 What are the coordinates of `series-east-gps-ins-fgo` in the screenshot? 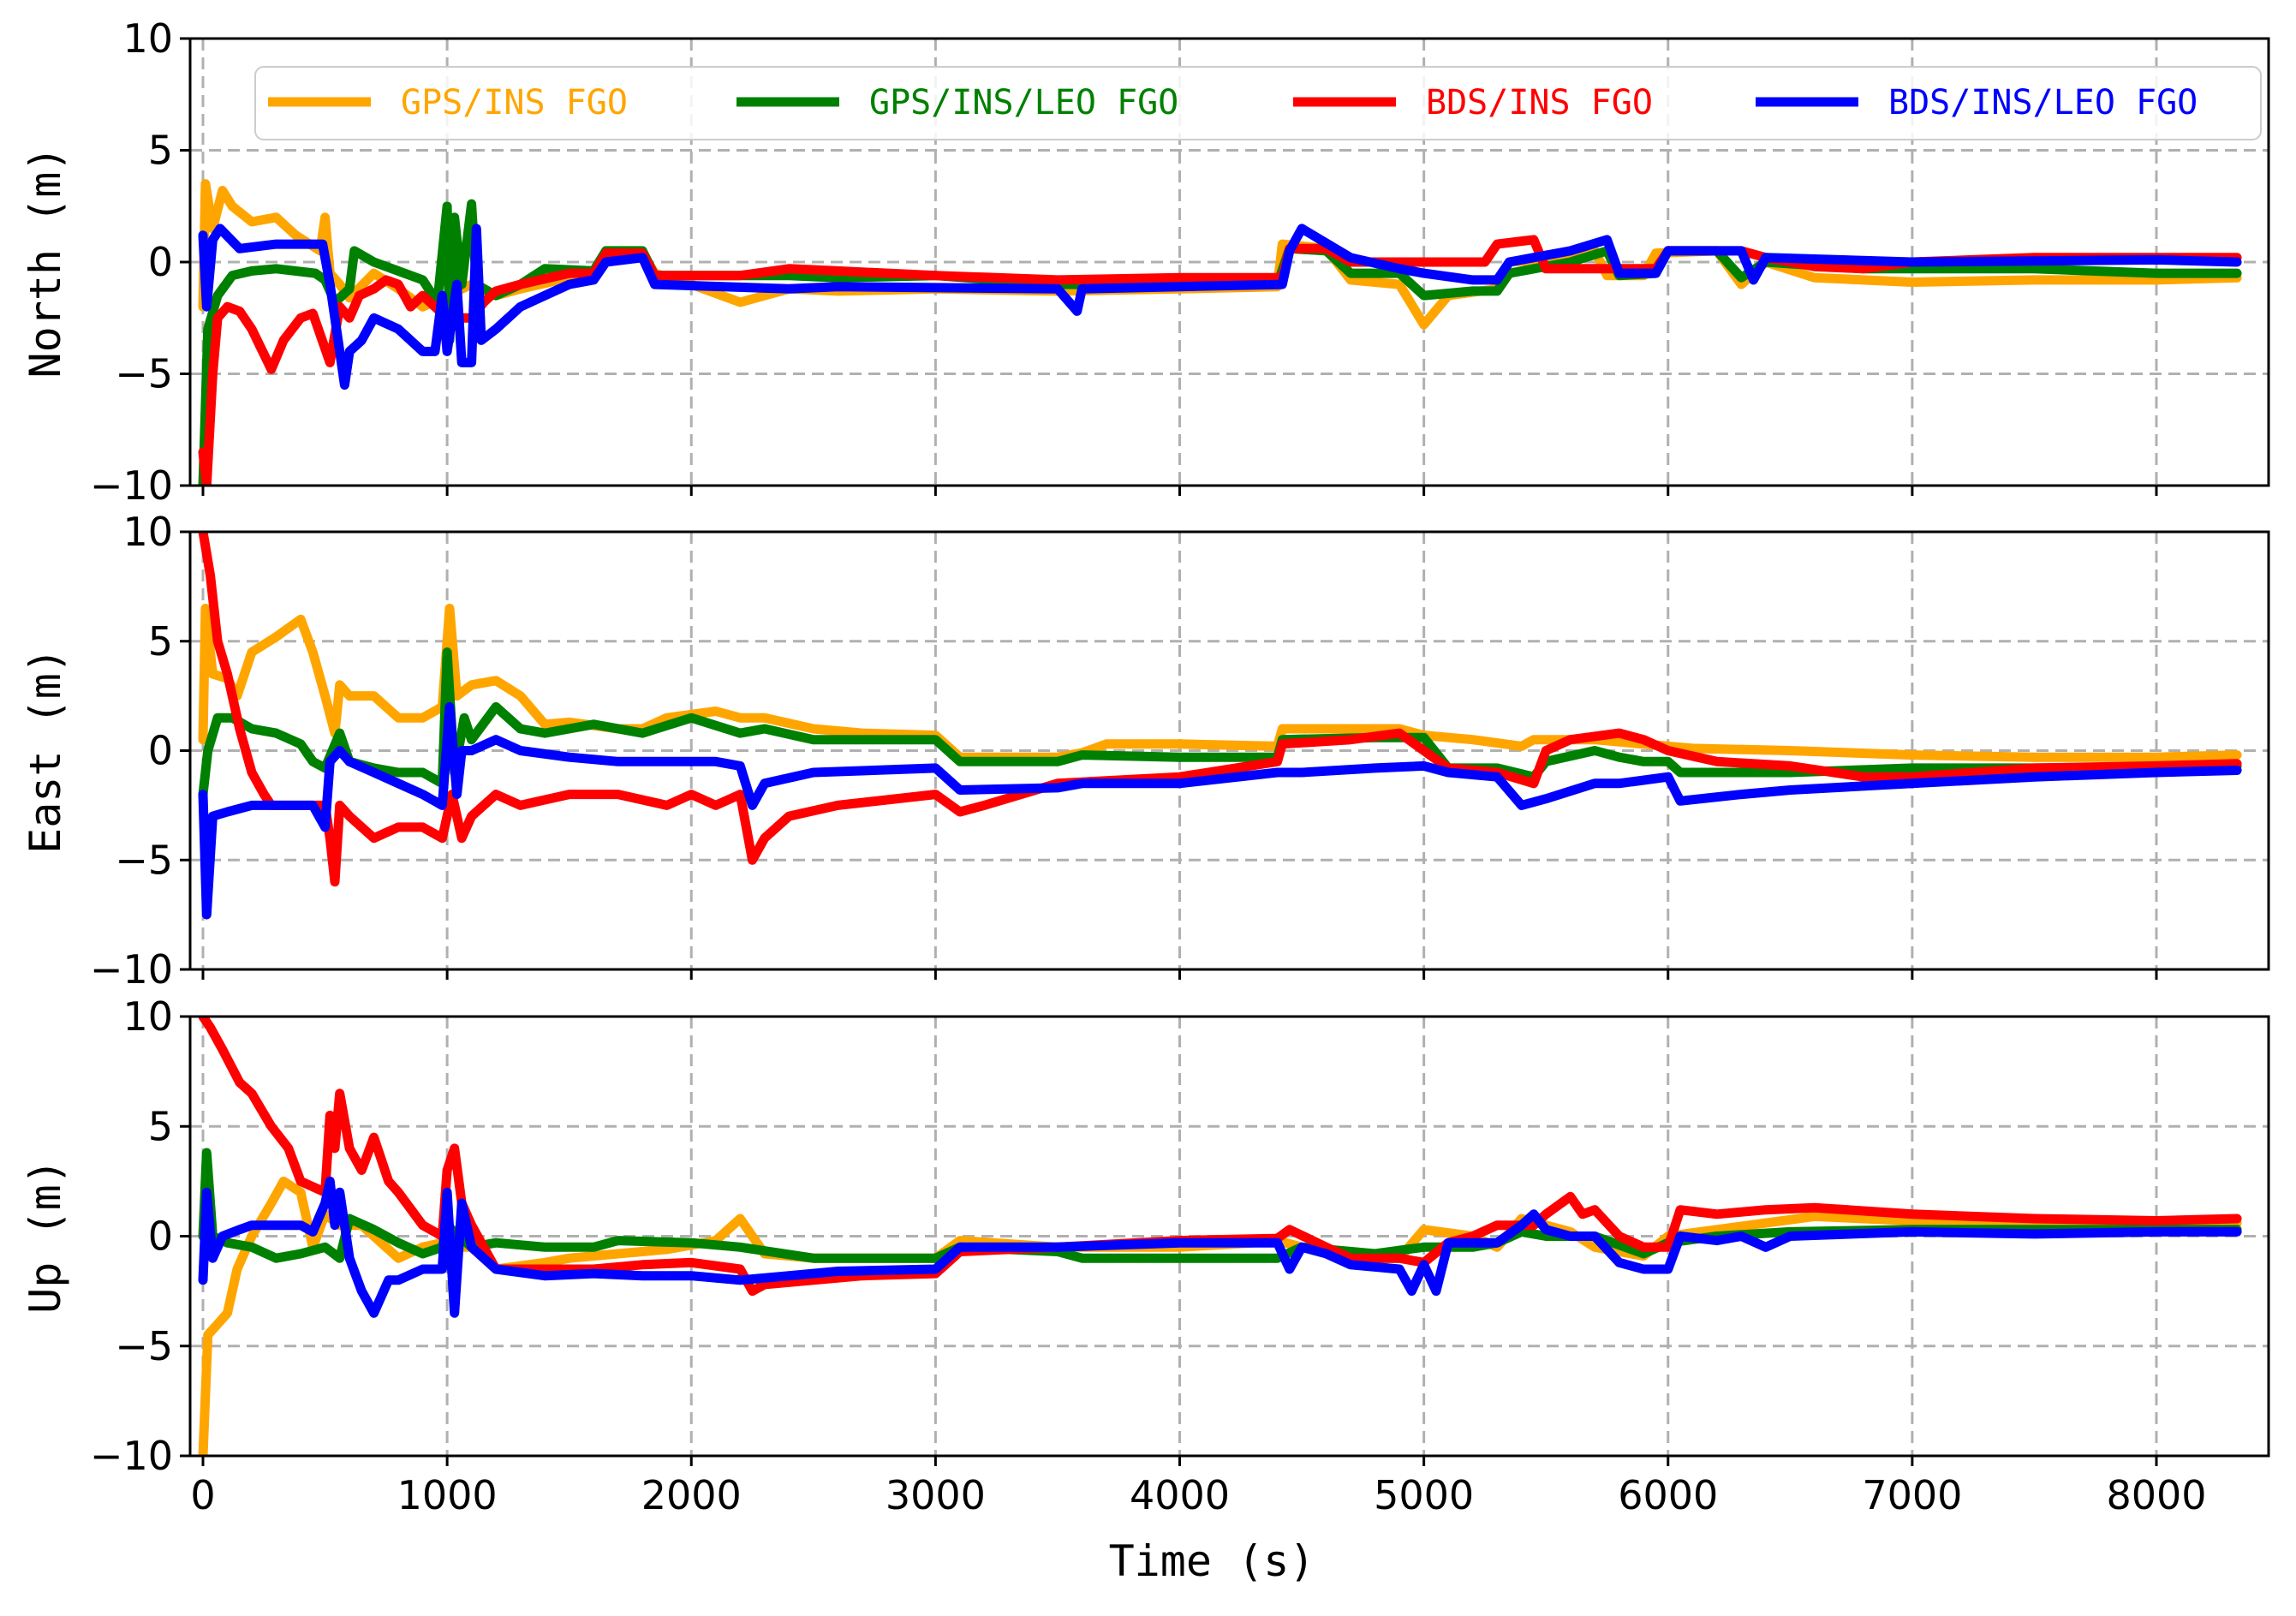 It's located at (1220, 682).